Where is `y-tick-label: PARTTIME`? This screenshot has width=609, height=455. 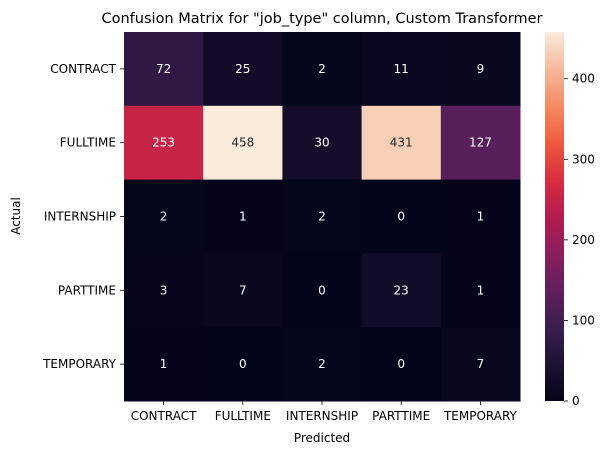 y-tick-label: PARTTIME is located at coordinates (87, 290).